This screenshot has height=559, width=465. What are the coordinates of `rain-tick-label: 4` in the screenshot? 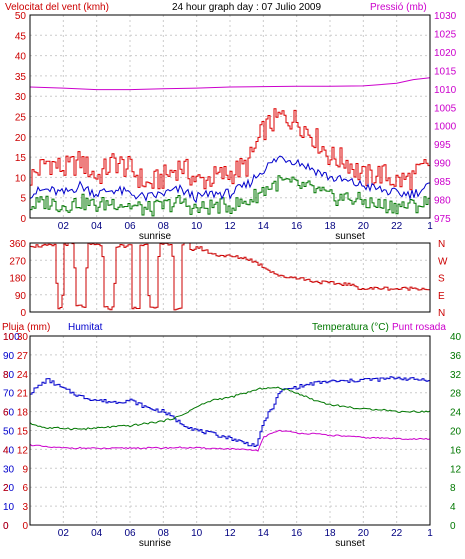 It's located at (6, 450).